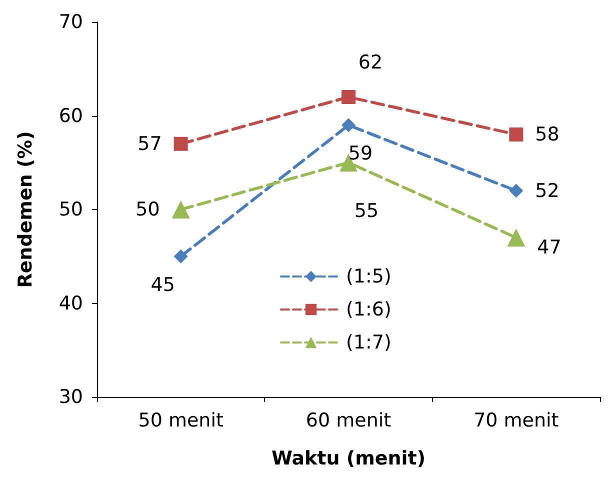  What do you see at coordinates (547, 191) in the screenshot?
I see `data-label: 52` at bounding box center [547, 191].